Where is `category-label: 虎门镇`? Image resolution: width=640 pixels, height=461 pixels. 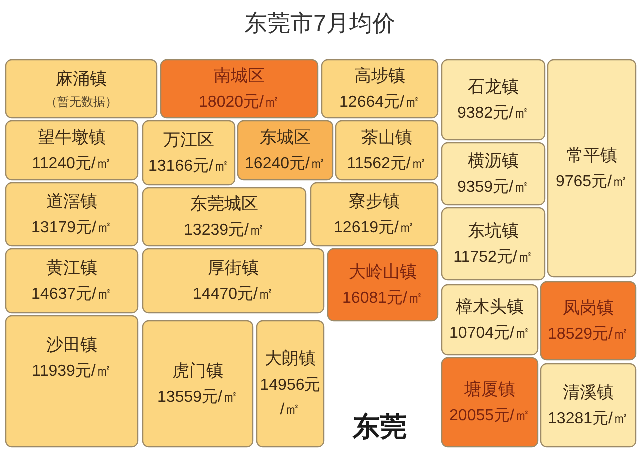
category-label: 虎门镇 is located at coordinates (198, 371).